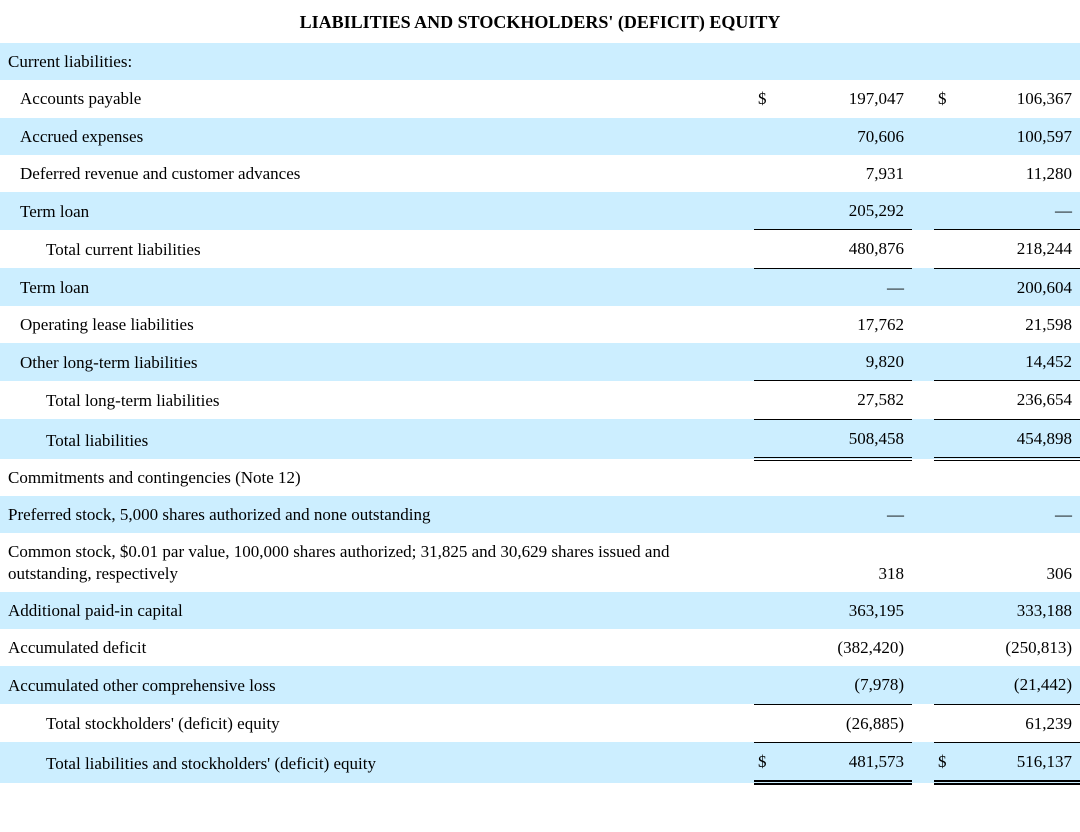  I want to click on table-row: Other long-term liabilities 9,820 14,452, so click(540, 362).